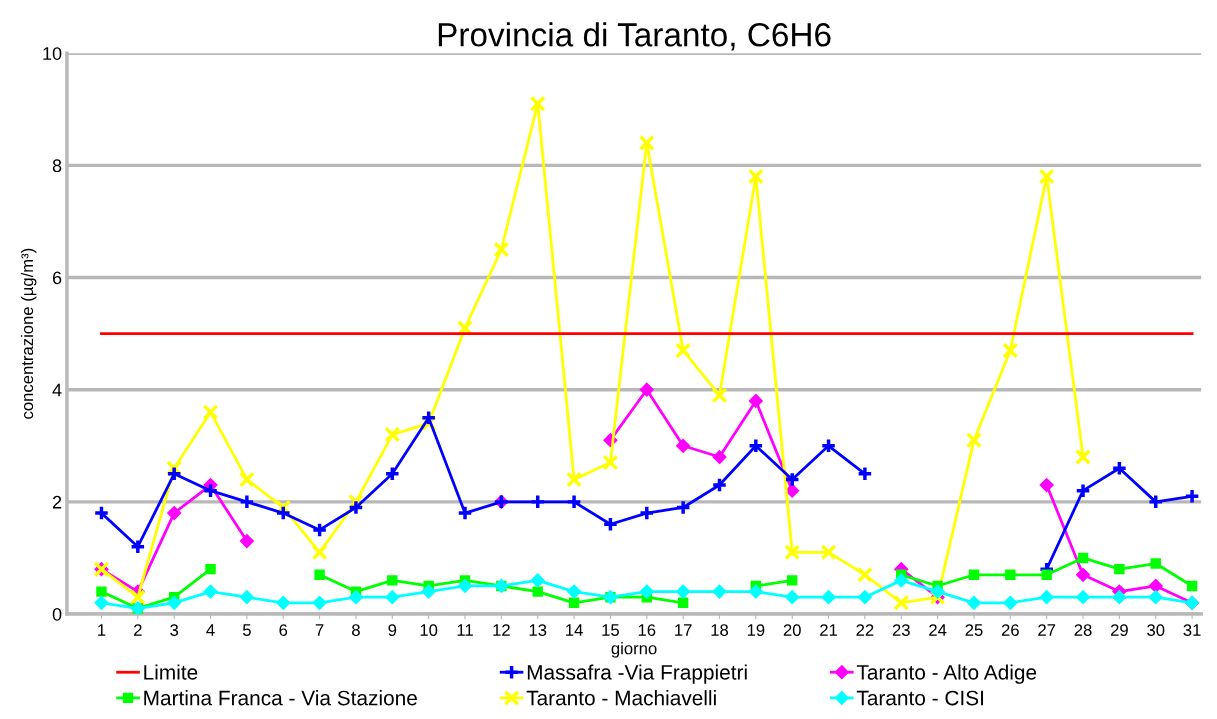 This screenshot has width=1217, height=719. What do you see at coordinates (392, 630) in the screenshot?
I see `x-tick-label: 9` at bounding box center [392, 630].